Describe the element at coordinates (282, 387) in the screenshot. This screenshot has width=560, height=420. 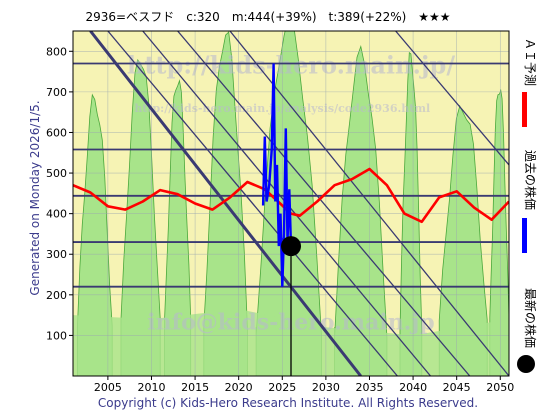
I see `x-tick-label: 2025` at that location.